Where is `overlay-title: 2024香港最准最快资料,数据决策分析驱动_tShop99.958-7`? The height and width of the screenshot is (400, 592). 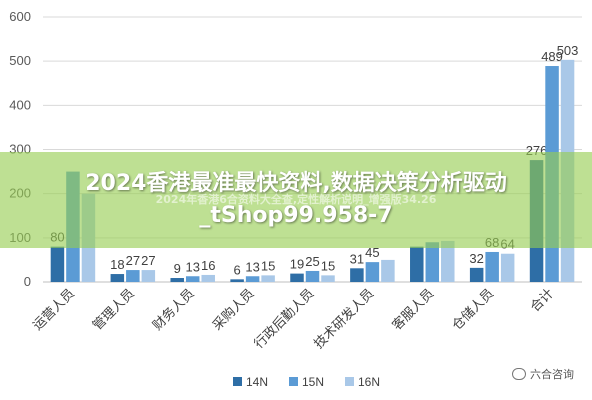
overlay-title: 2024香港最准最快资料,数据决策分析驱动_tShop99.958-7 is located at coordinates (296, 199).